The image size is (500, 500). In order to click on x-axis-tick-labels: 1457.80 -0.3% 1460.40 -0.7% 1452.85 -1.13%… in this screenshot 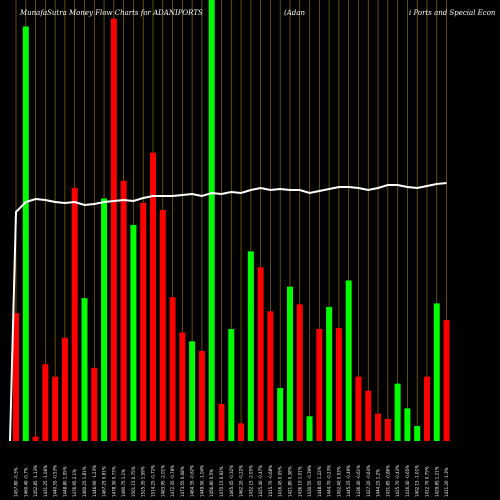, I will do `click(232, 481)`.